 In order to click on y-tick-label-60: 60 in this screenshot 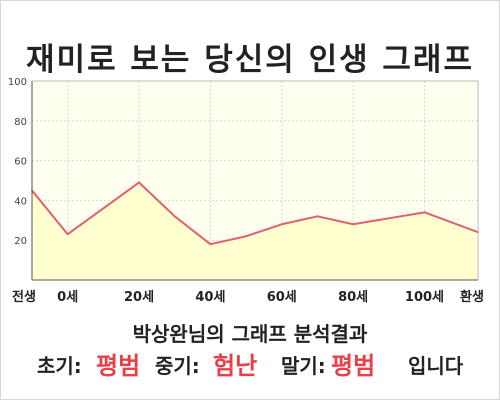, I will do `click(20, 162)`.